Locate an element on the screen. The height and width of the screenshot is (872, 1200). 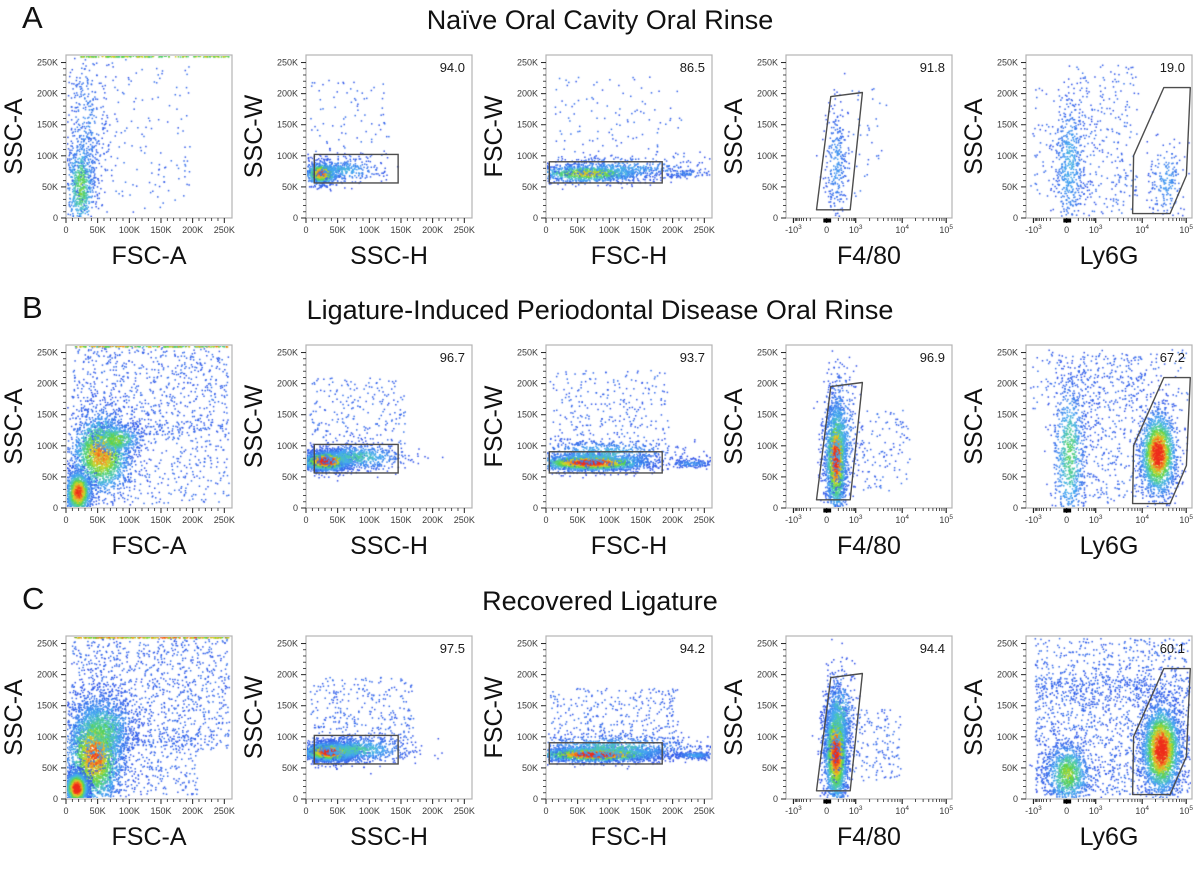
row-title: Naïve Oral Cavity Oral Rinse is located at coordinates (600, 20).